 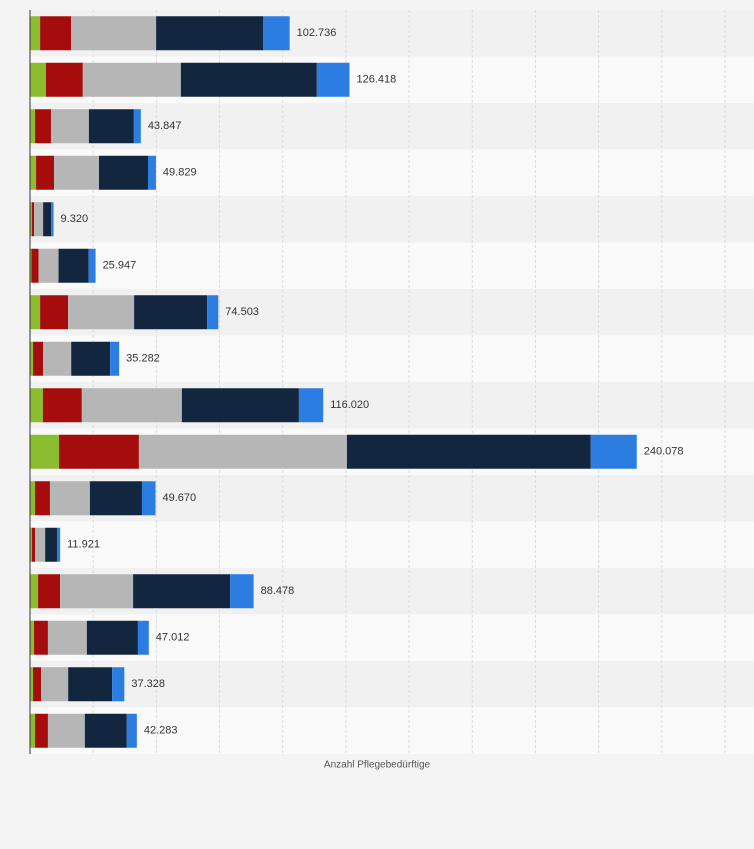 What do you see at coordinates (242, 312) in the screenshot?
I see `total-label: 74.503` at bounding box center [242, 312].